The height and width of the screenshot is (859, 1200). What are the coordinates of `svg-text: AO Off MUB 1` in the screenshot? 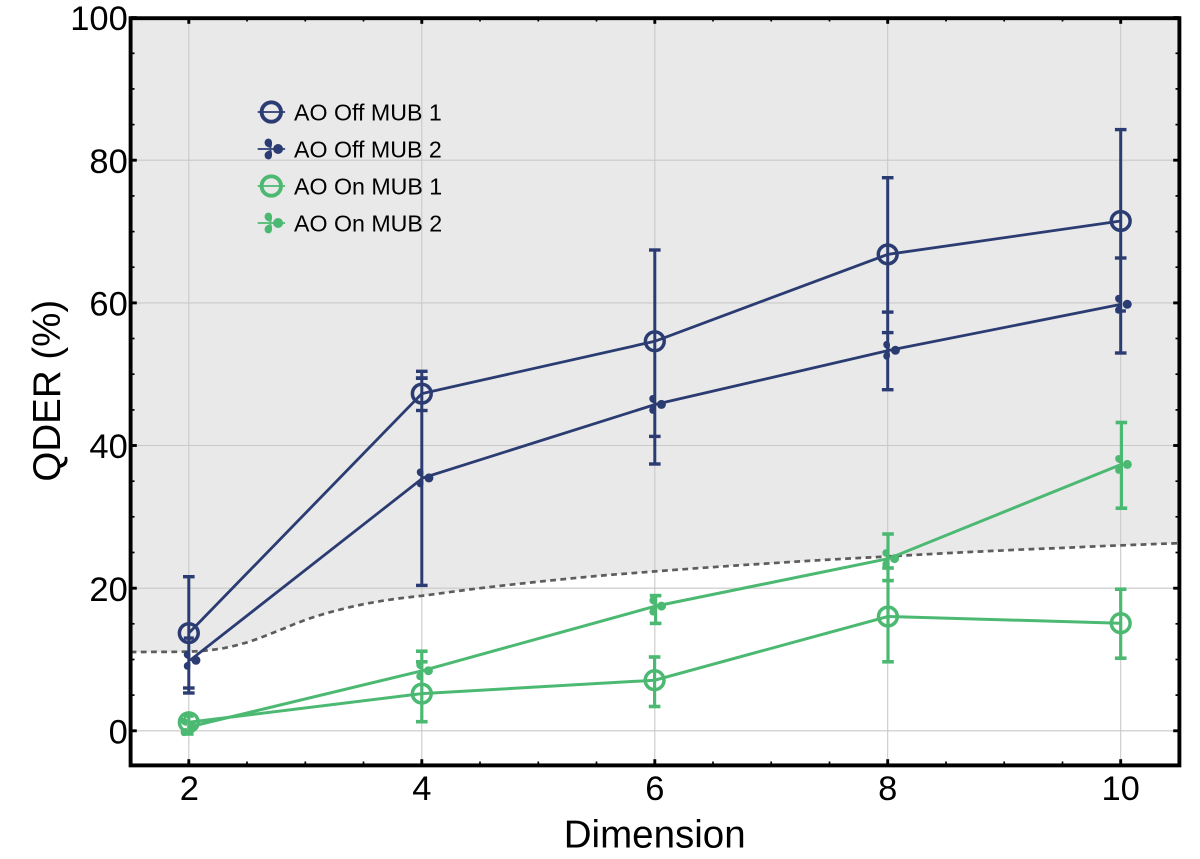 It's located at (368, 112).